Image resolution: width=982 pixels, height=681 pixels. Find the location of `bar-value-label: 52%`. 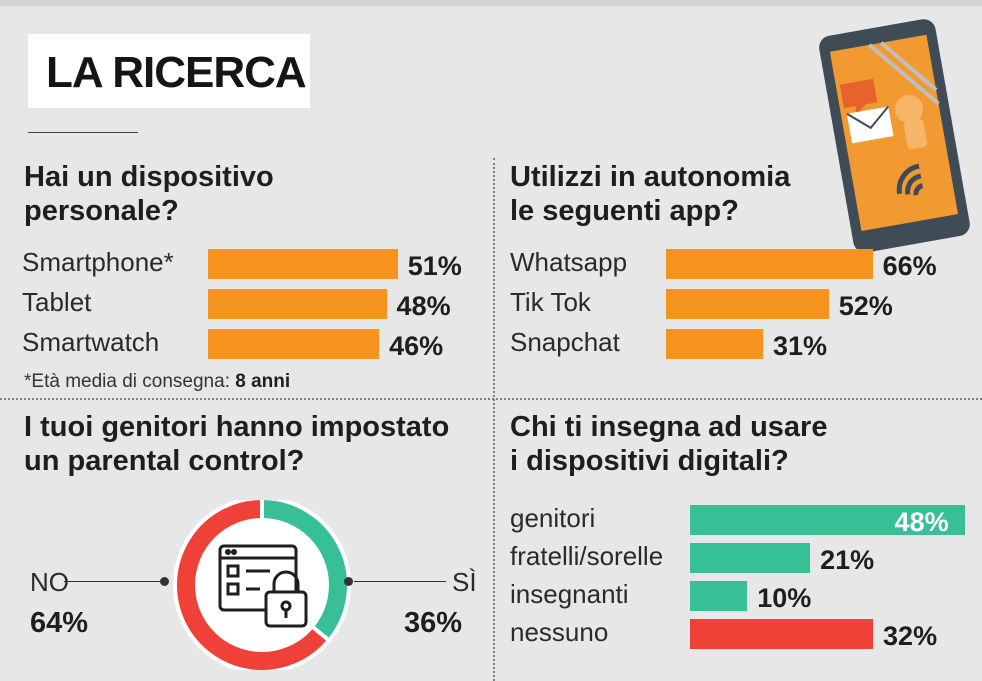

bar-value-label: 52% is located at coordinates (865, 306).